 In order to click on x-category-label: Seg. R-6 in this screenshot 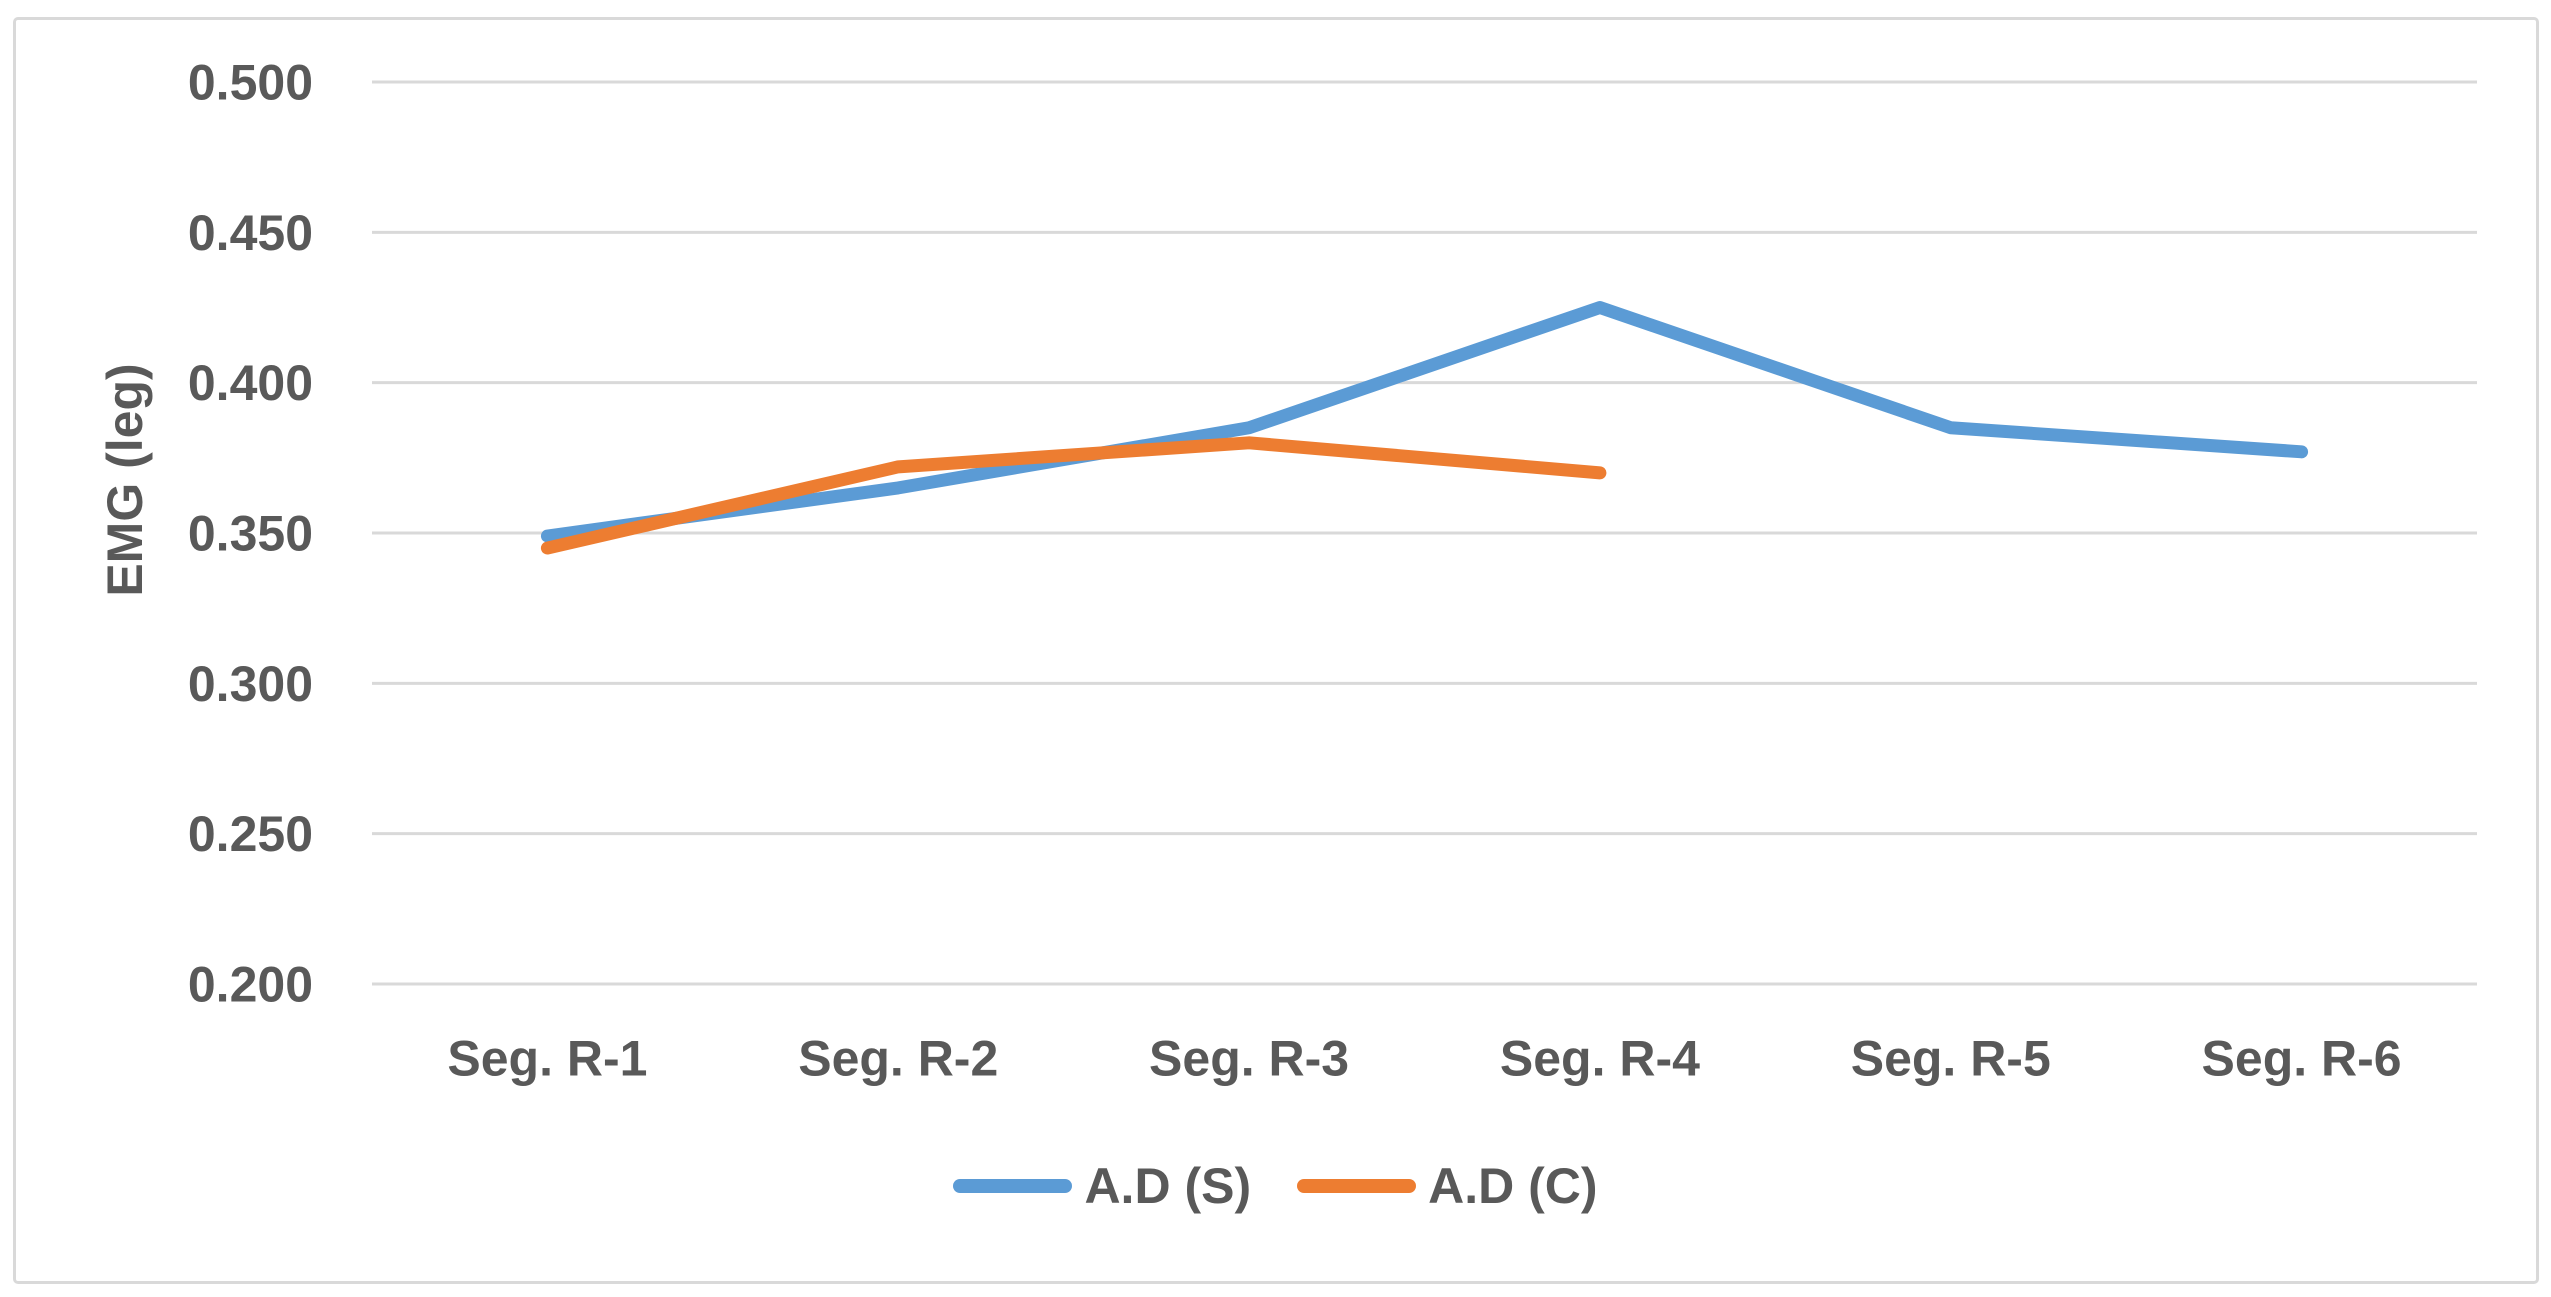, I will do `click(2302, 1059)`.